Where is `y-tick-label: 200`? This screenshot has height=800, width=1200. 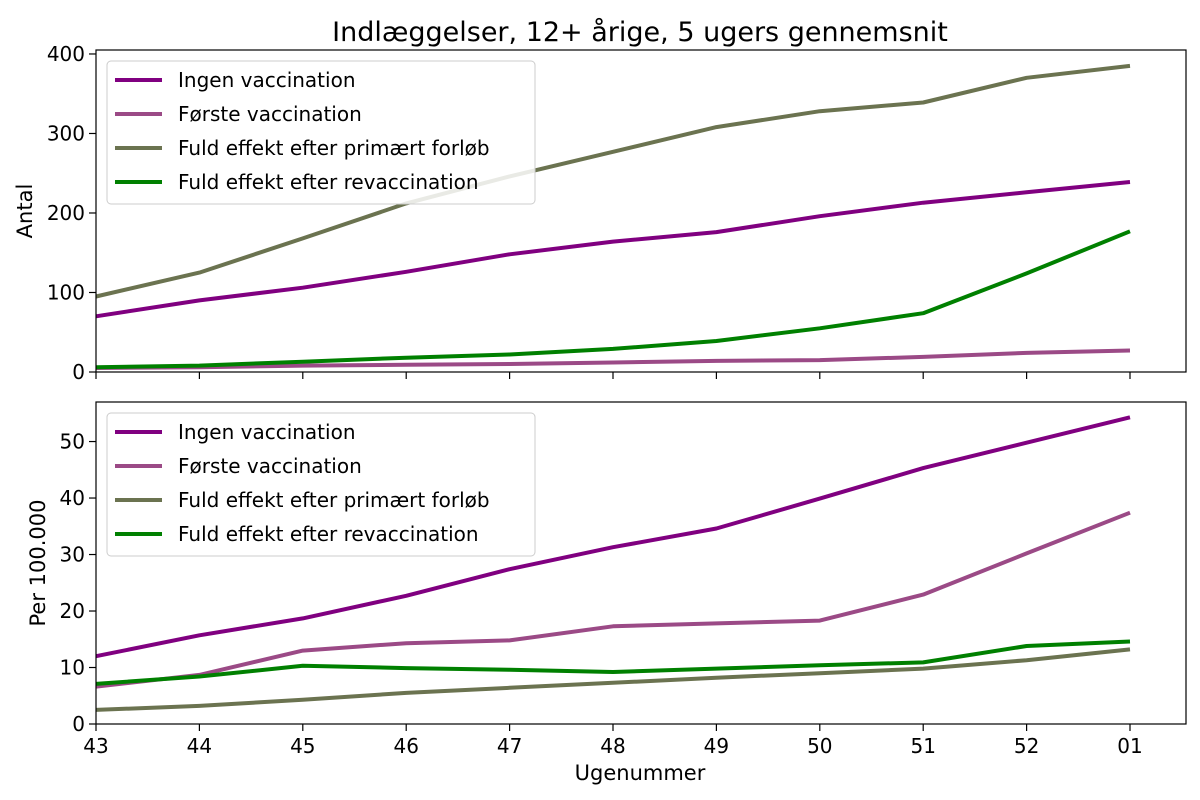 y-tick-label: 200 is located at coordinates (66, 213).